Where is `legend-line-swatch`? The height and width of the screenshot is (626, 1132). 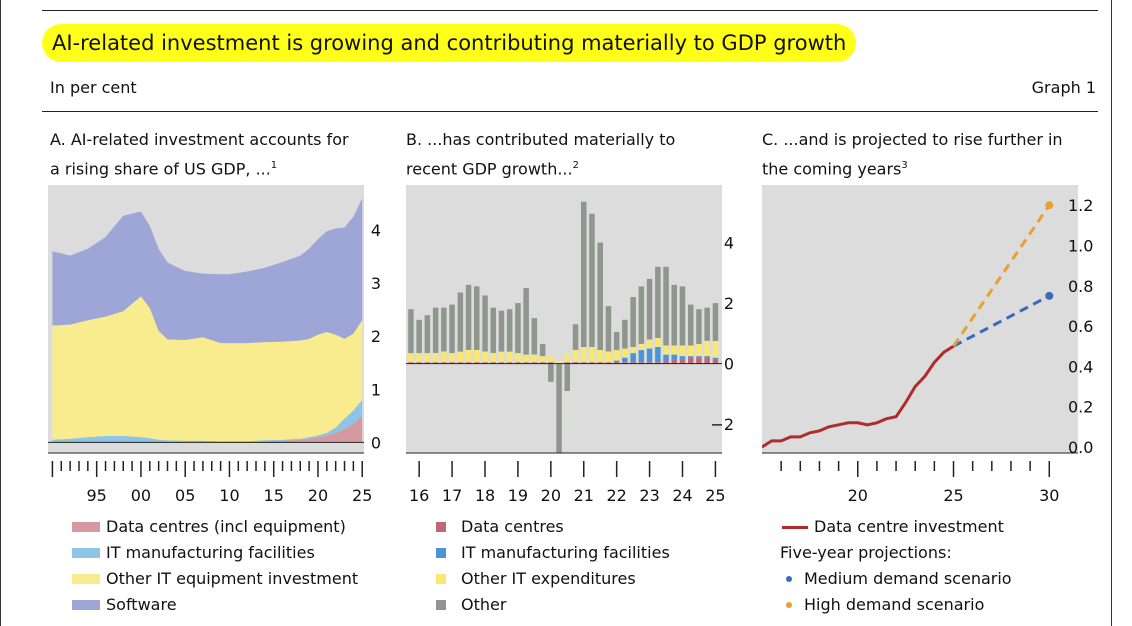 legend-line-swatch is located at coordinates (795, 527).